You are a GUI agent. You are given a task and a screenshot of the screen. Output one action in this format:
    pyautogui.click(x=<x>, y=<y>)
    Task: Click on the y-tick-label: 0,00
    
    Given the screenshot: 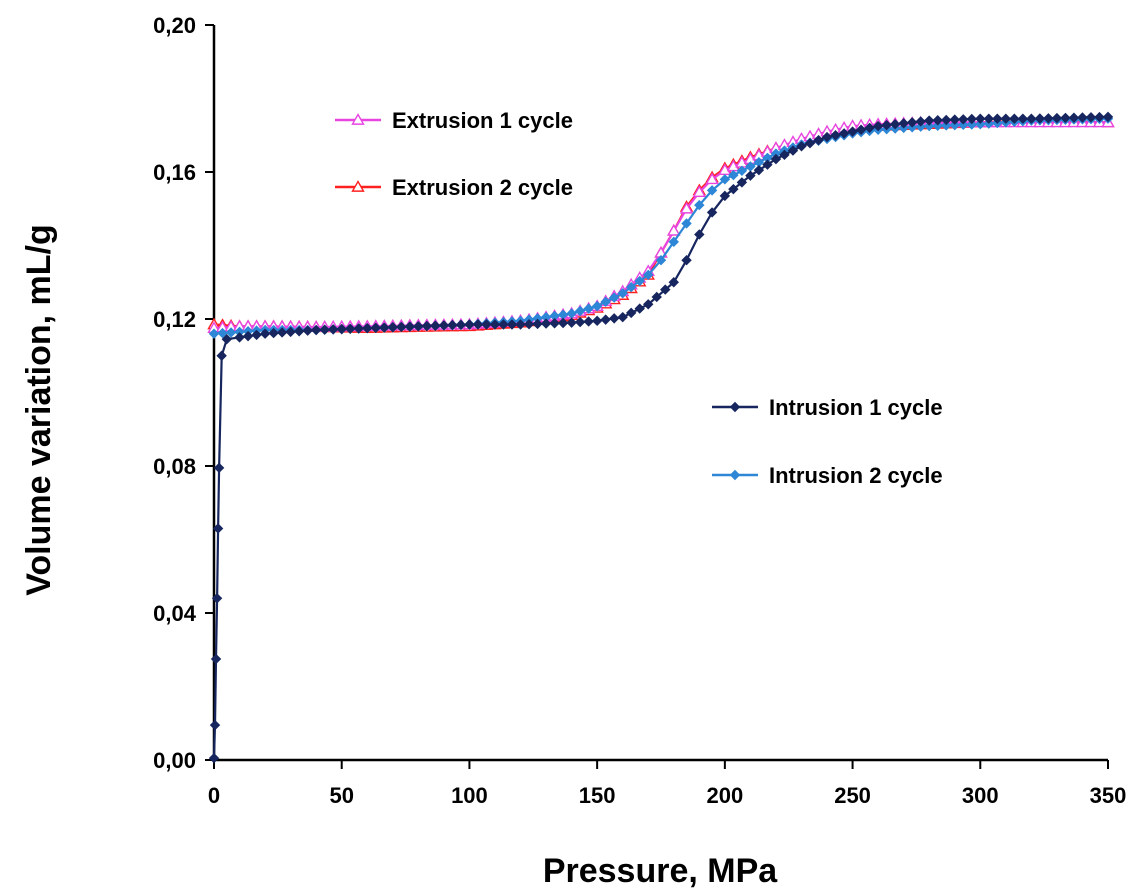 What is the action you would take?
    pyautogui.click(x=174, y=760)
    